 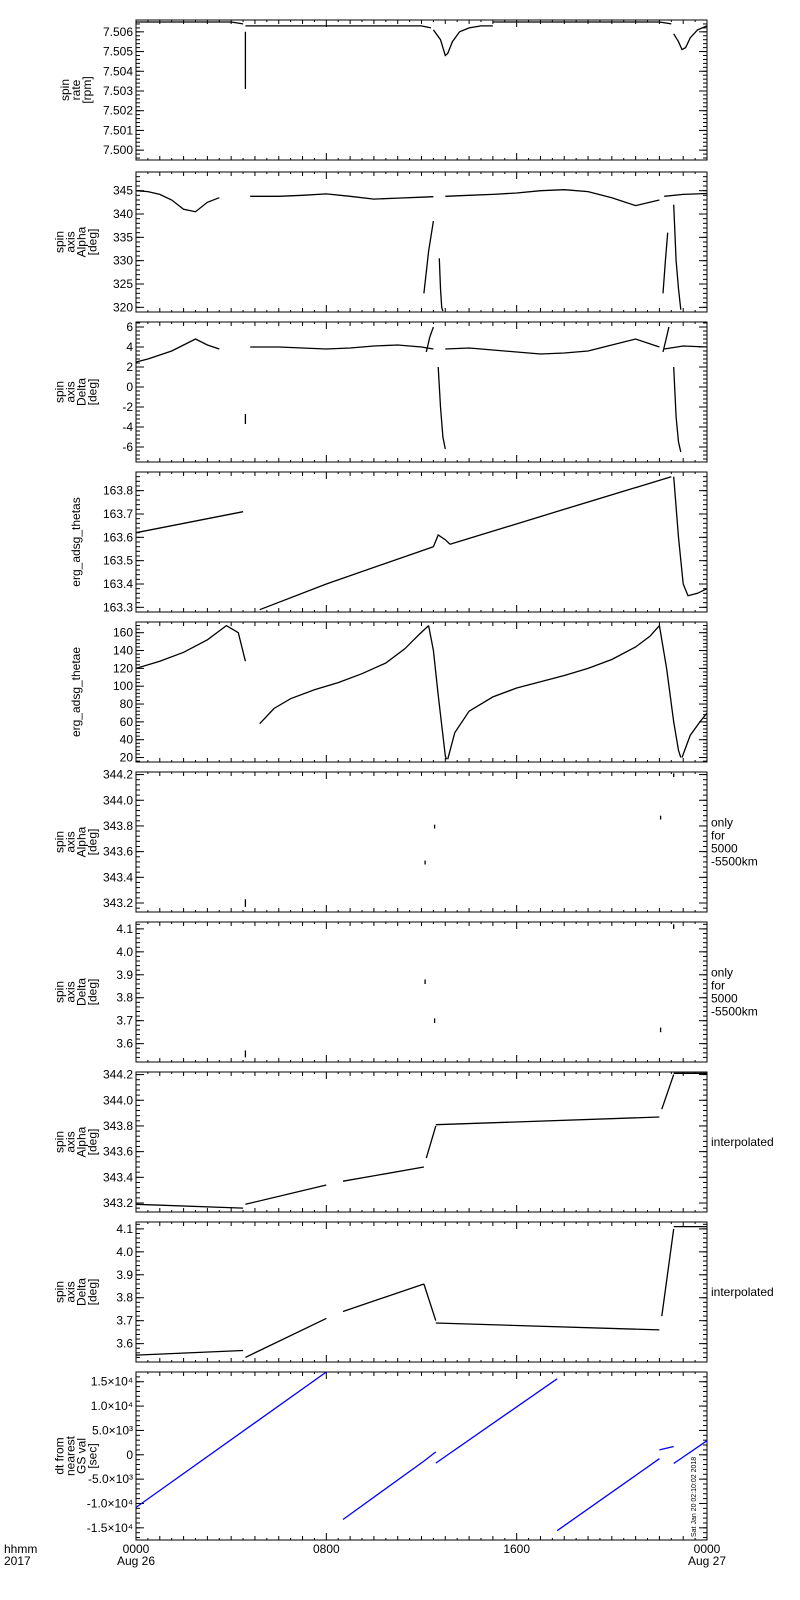 What do you see at coordinates (123, 284) in the screenshot?
I see `y-tick-label: 325` at bounding box center [123, 284].